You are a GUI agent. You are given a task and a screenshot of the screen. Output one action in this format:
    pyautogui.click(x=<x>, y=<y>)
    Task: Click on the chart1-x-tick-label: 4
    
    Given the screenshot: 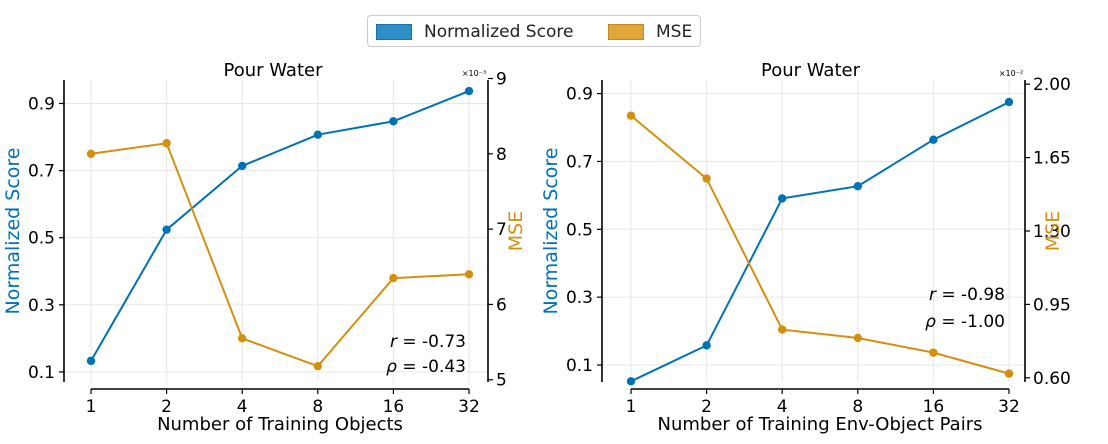 What is the action you would take?
    pyautogui.click(x=242, y=407)
    